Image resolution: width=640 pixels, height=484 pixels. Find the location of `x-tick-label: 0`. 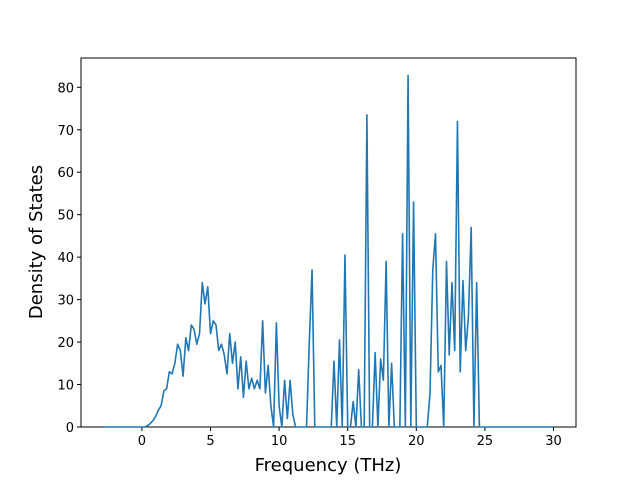

x-tick-label: 0 is located at coordinates (142, 441).